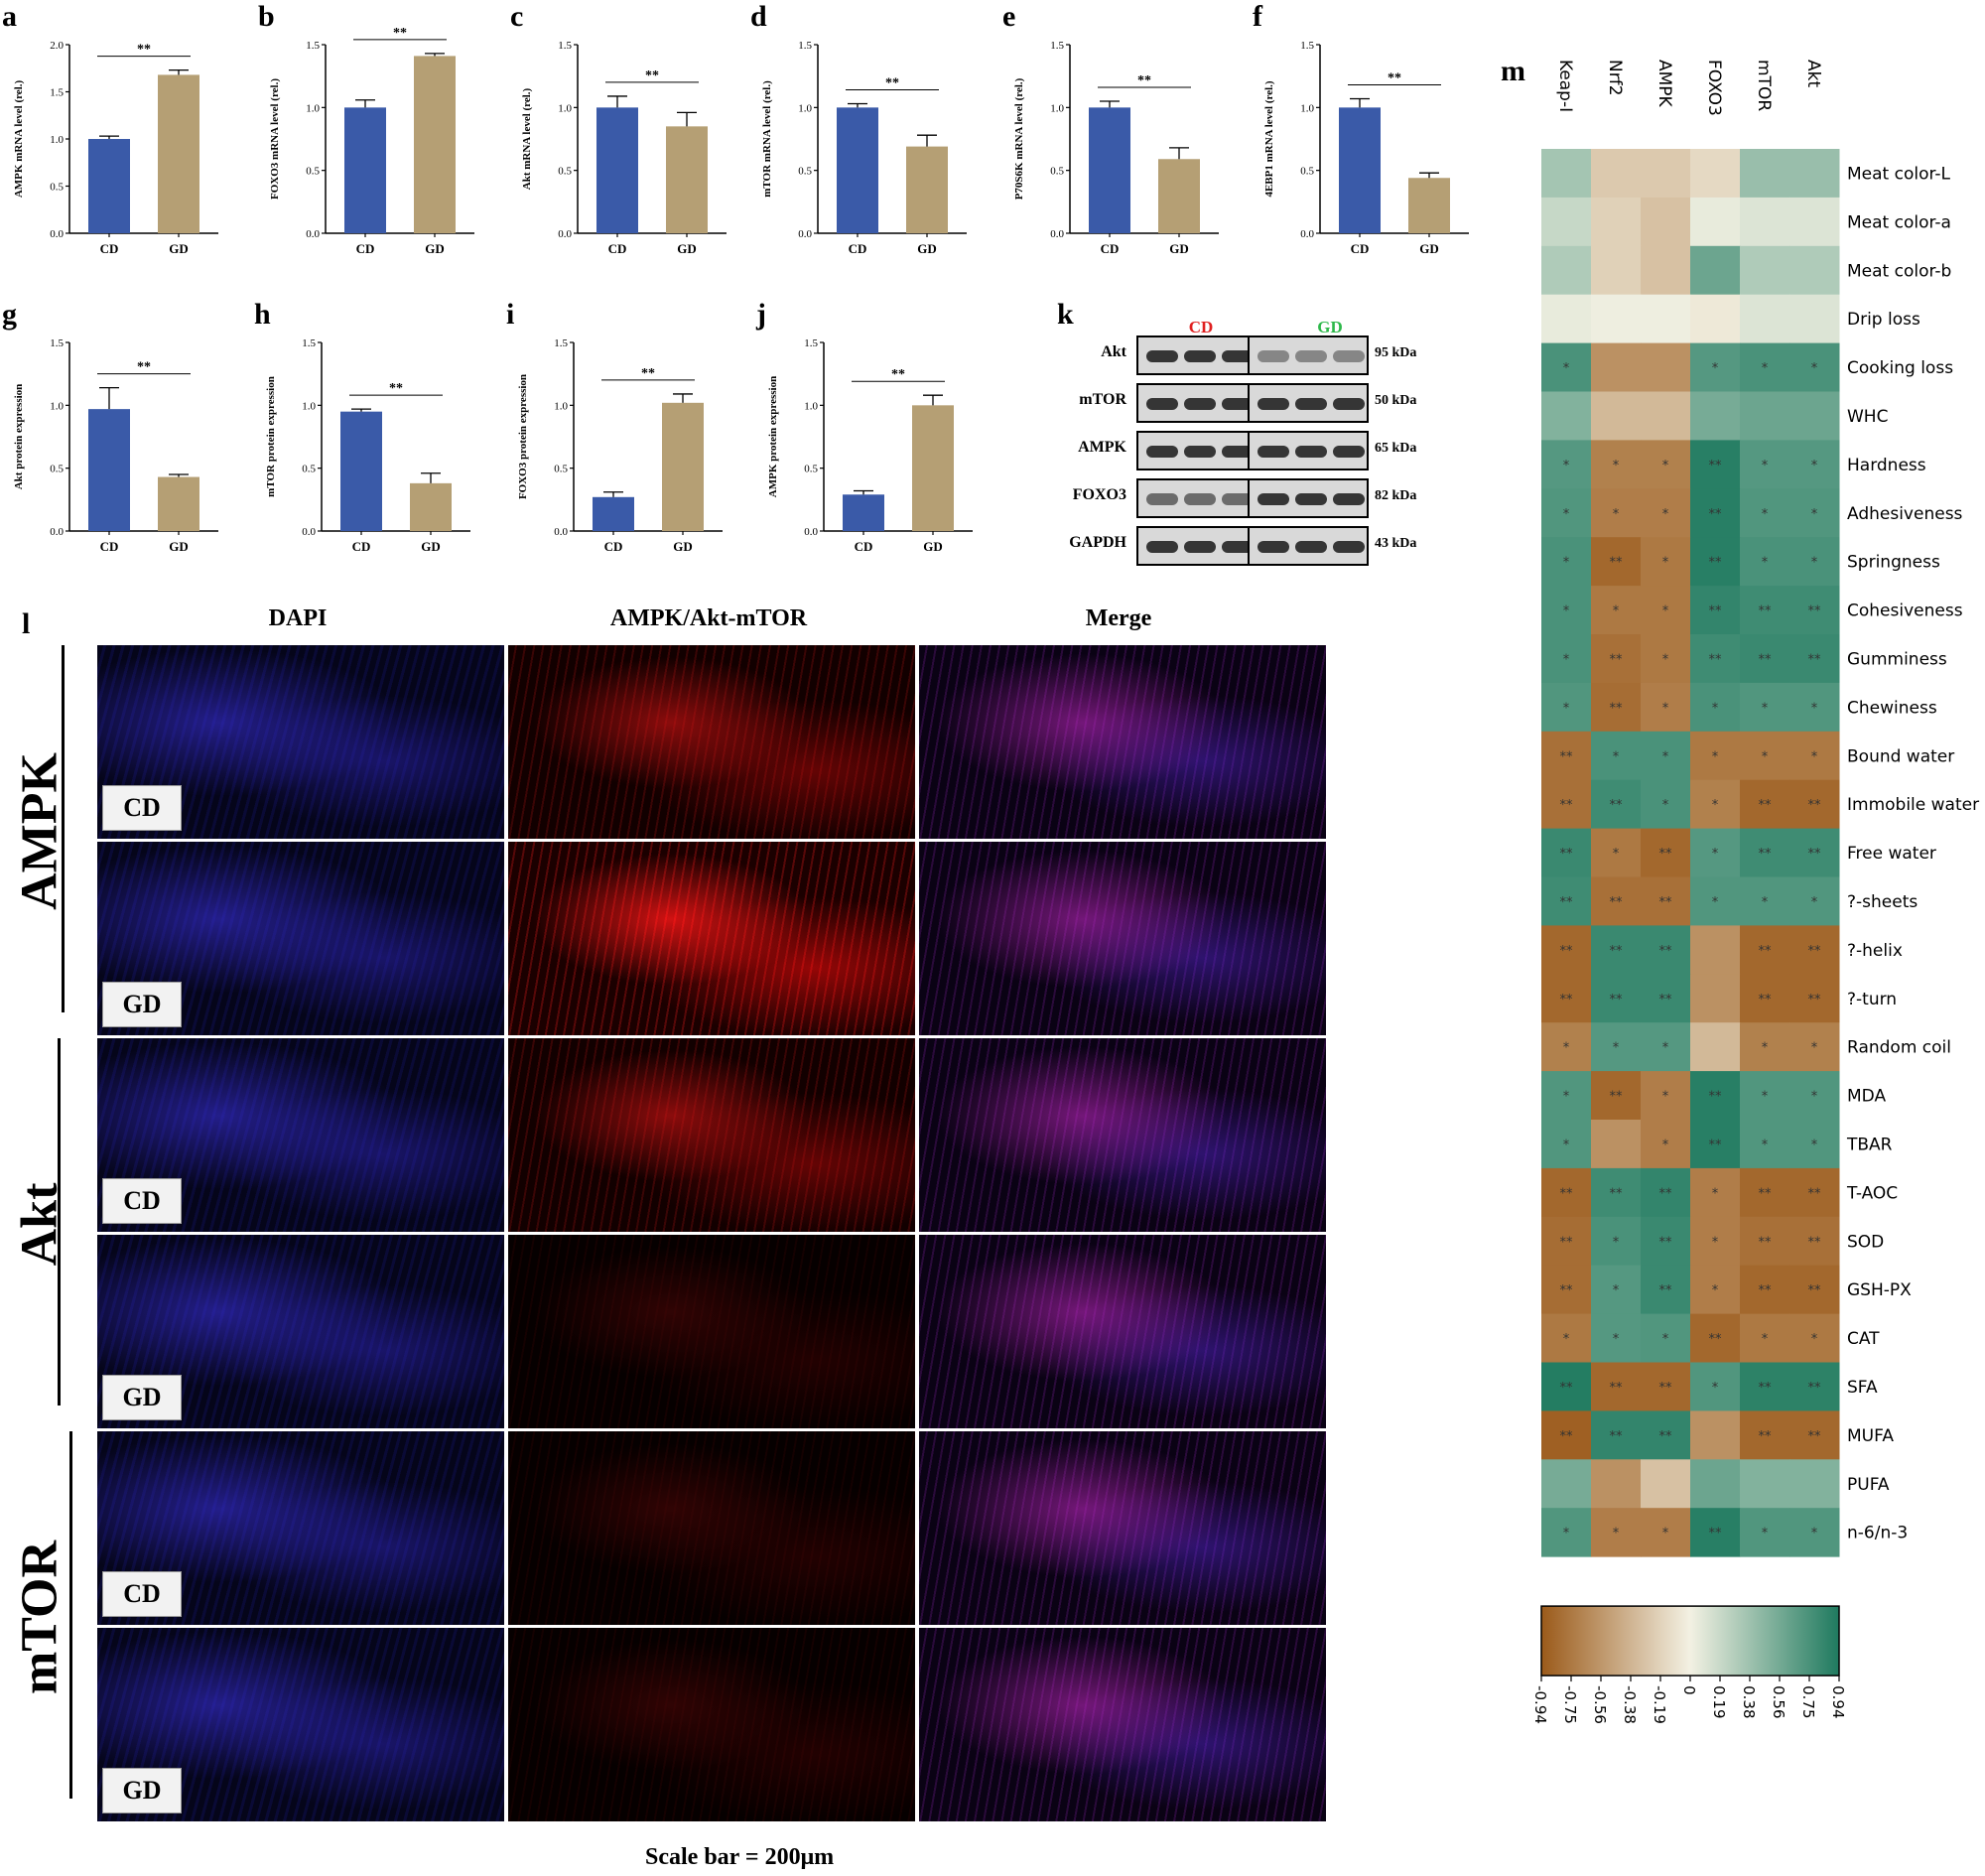 This screenshot has height=1876, width=1985. What do you see at coordinates (64, 828) in the screenshot?
I see `row-divider-line` at bounding box center [64, 828].